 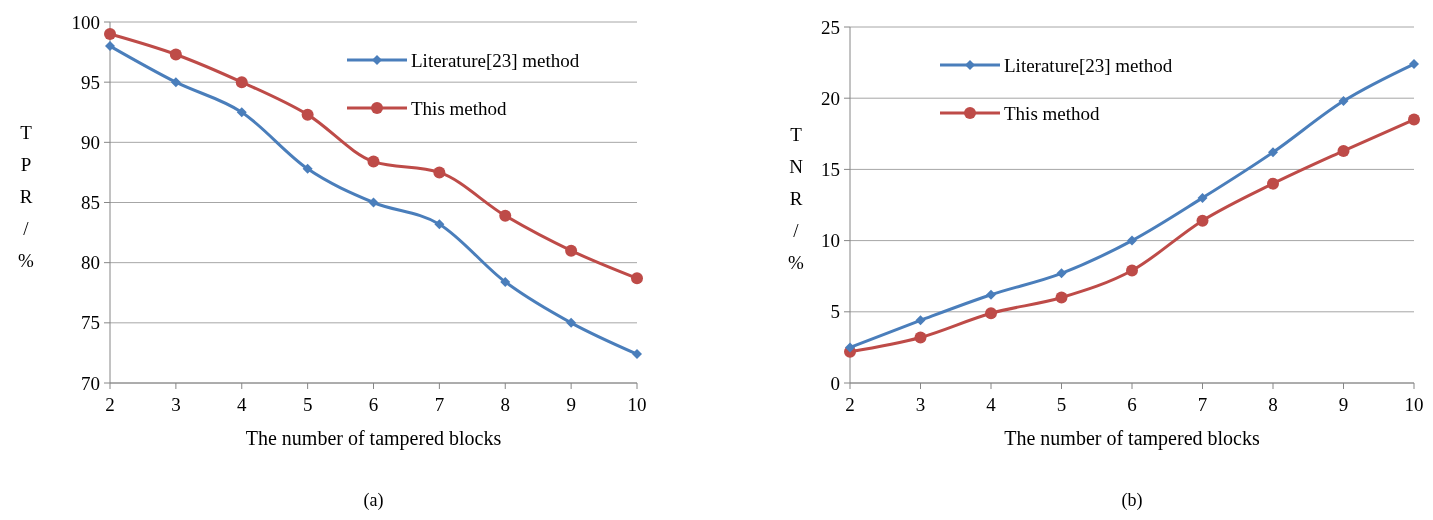 What do you see at coordinates (90, 383) in the screenshot?
I see `y-tick-label: 70` at bounding box center [90, 383].